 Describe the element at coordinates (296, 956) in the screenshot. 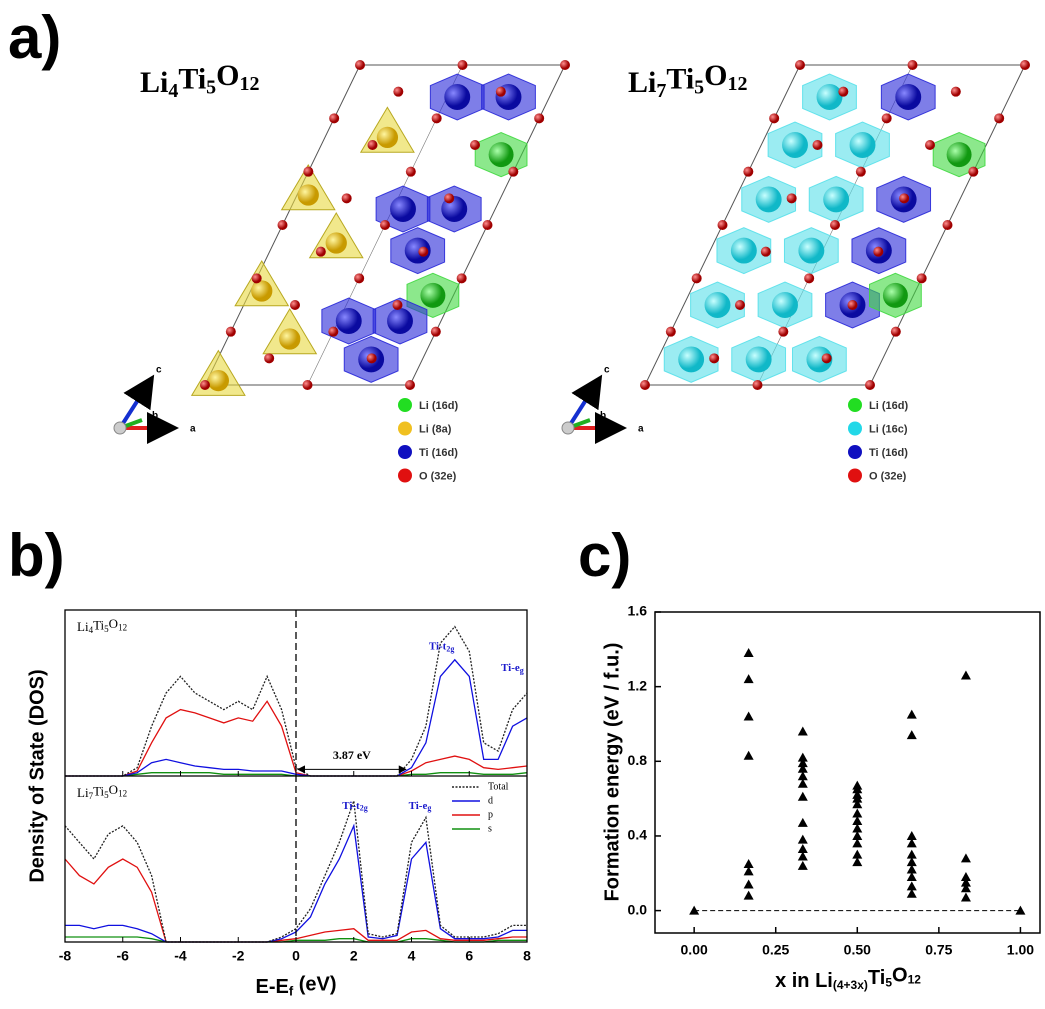

I see `x-tick-label: 0` at that location.